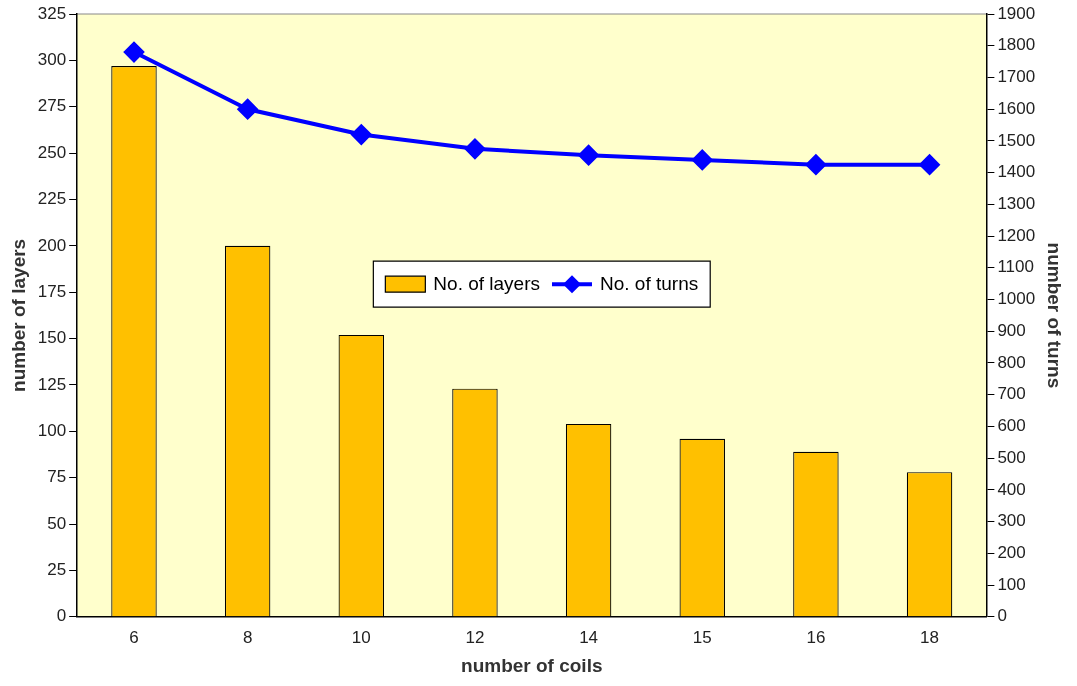  Describe the element at coordinates (1011, 457) in the screenshot. I see `y2-tick-label: 500` at that location.